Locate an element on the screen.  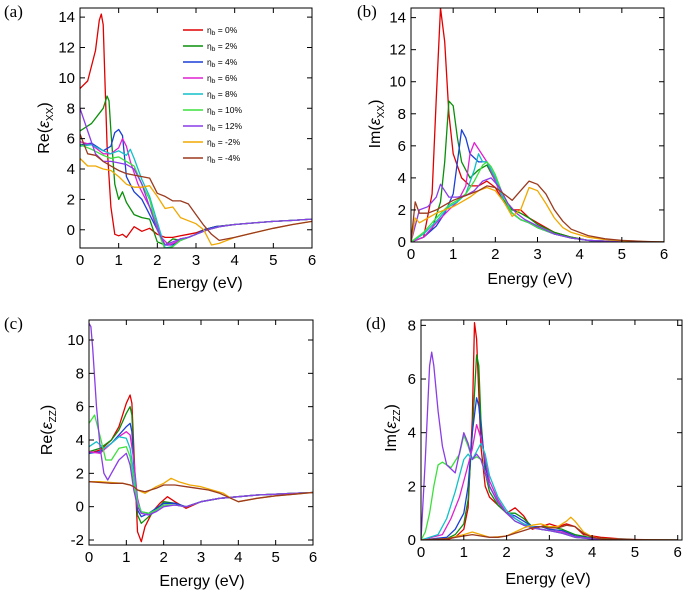
panel-b-ytick-label-6: 12 is located at coordinates (397, 50).